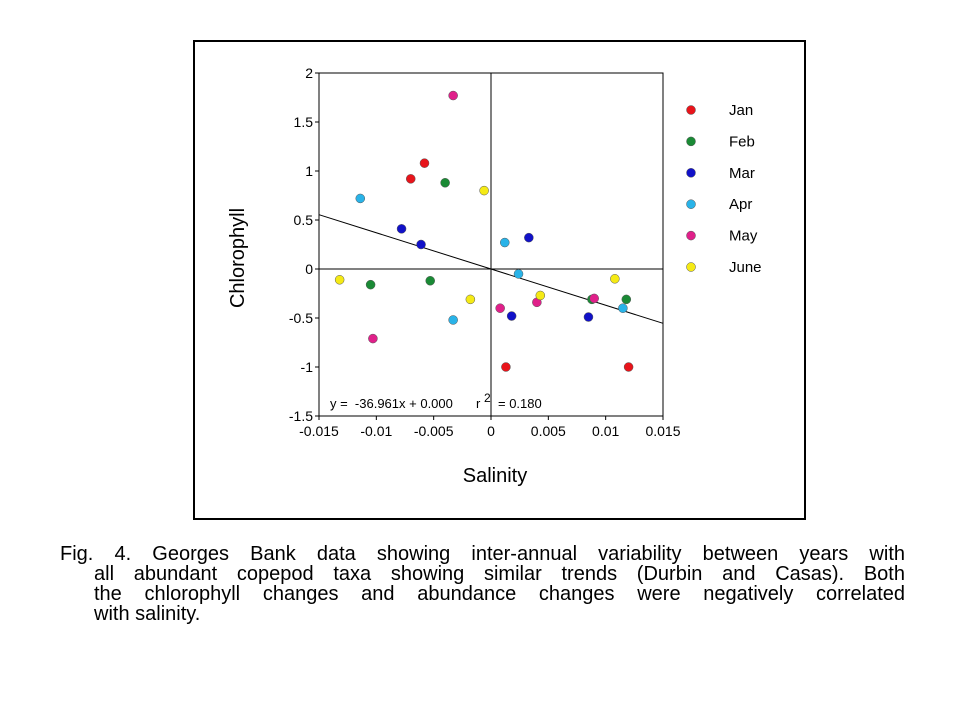 This screenshot has width=960, height=720. What do you see at coordinates (741, 110) in the screenshot?
I see `legend-label-jan: Jan` at bounding box center [741, 110].